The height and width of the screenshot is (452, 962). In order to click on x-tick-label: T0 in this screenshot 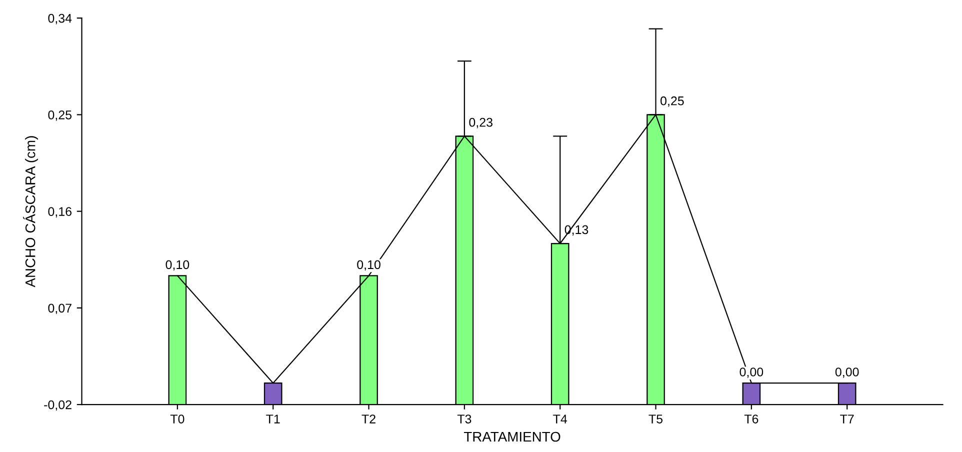, I will do `click(177, 419)`.